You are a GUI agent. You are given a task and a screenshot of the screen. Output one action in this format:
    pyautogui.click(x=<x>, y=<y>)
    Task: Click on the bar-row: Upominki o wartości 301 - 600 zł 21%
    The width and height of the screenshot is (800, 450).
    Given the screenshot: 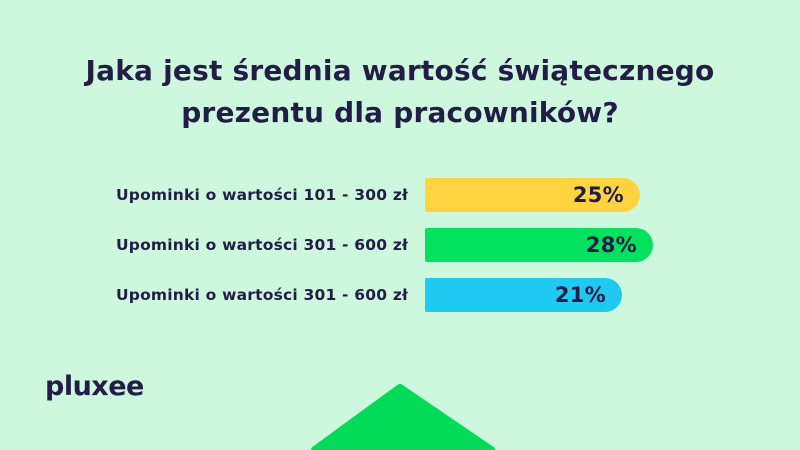 What is the action you would take?
    pyautogui.click(x=400, y=295)
    